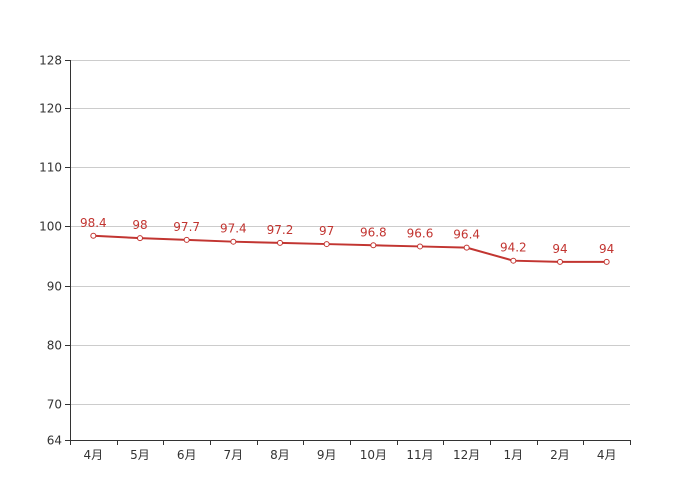 The image size is (700, 500). I want to click on data-label: 96.4, so click(466, 235).